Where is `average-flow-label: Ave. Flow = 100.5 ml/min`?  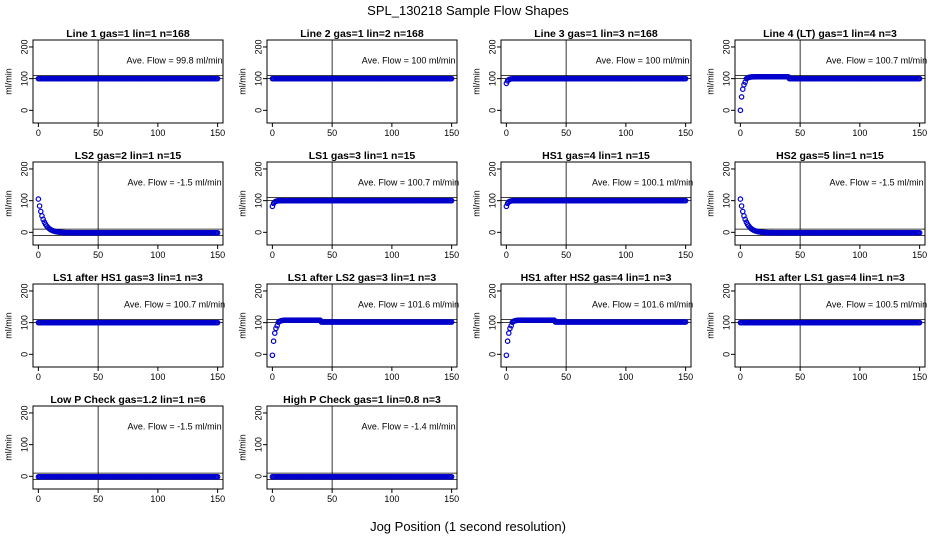 average-flow-label: Ave. Flow = 100.5 ml/min is located at coordinates (876, 304).